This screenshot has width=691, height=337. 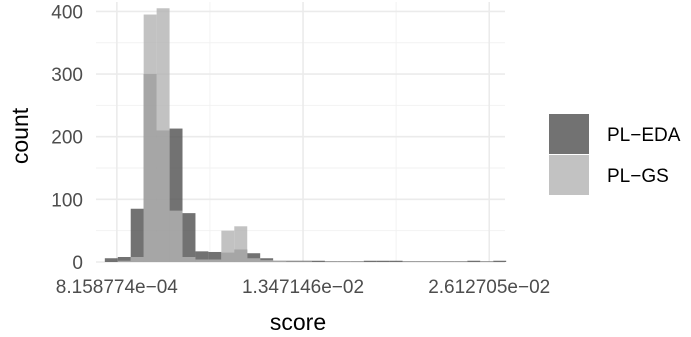 What do you see at coordinates (638, 176) in the screenshot?
I see `legend-label: PL−GS` at bounding box center [638, 176].